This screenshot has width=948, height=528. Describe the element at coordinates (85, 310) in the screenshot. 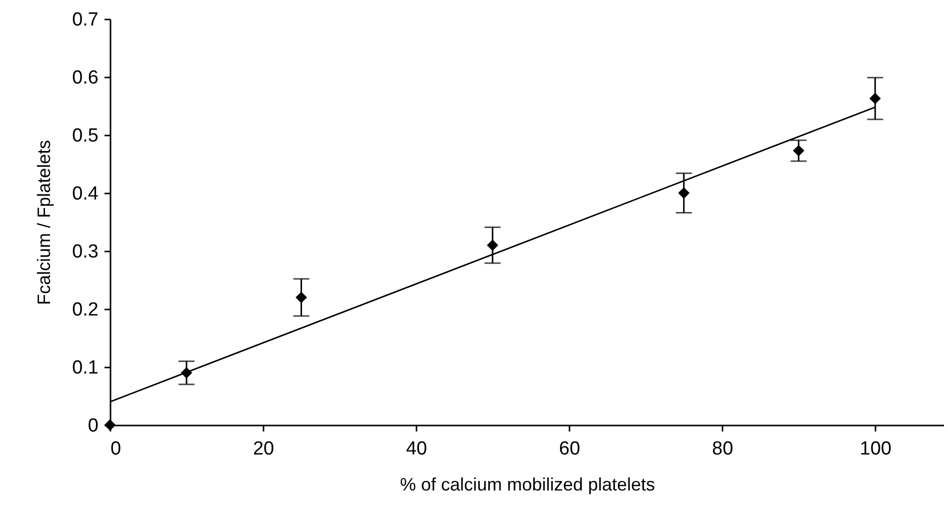

I see `y-tick-label: 0.2` at that location.